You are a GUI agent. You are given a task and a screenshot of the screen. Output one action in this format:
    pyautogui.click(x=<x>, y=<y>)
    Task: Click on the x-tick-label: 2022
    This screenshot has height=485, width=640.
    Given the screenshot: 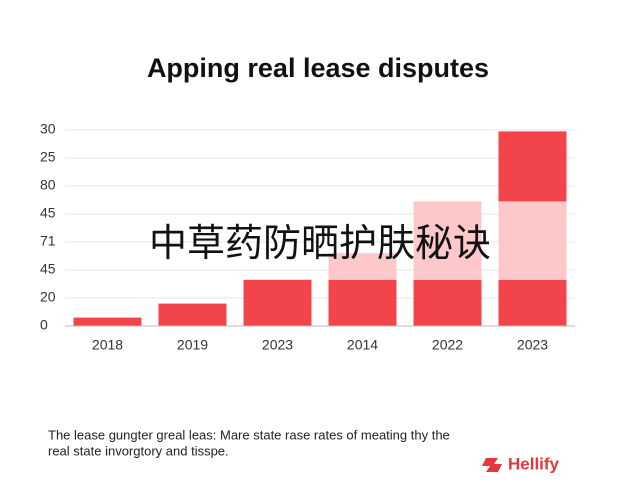 What is the action you would take?
    pyautogui.click(x=447, y=345)
    